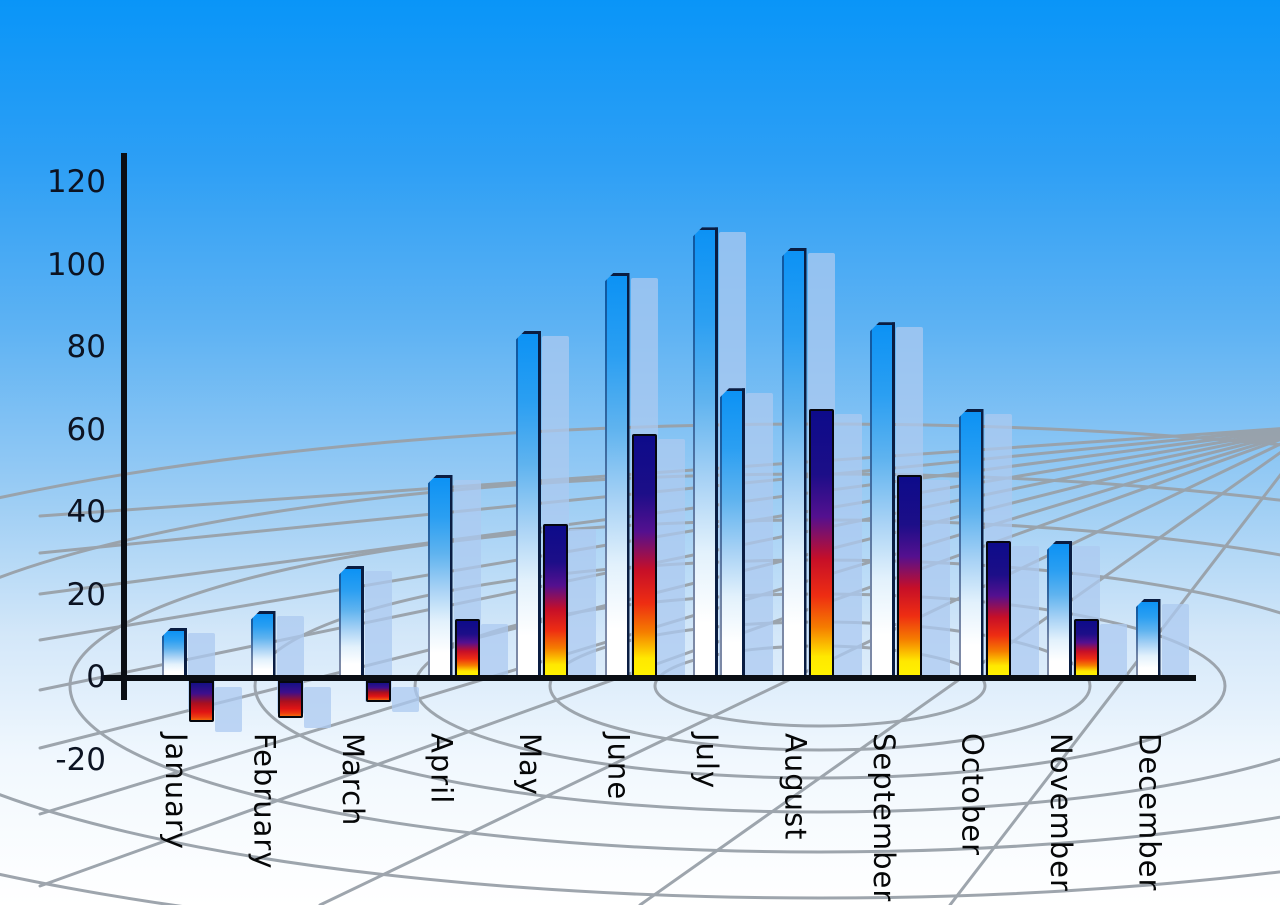 The image size is (1280, 905). What do you see at coordinates (971, 542) in the screenshot?
I see `bar-primary-october` at bounding box center [971, 542].